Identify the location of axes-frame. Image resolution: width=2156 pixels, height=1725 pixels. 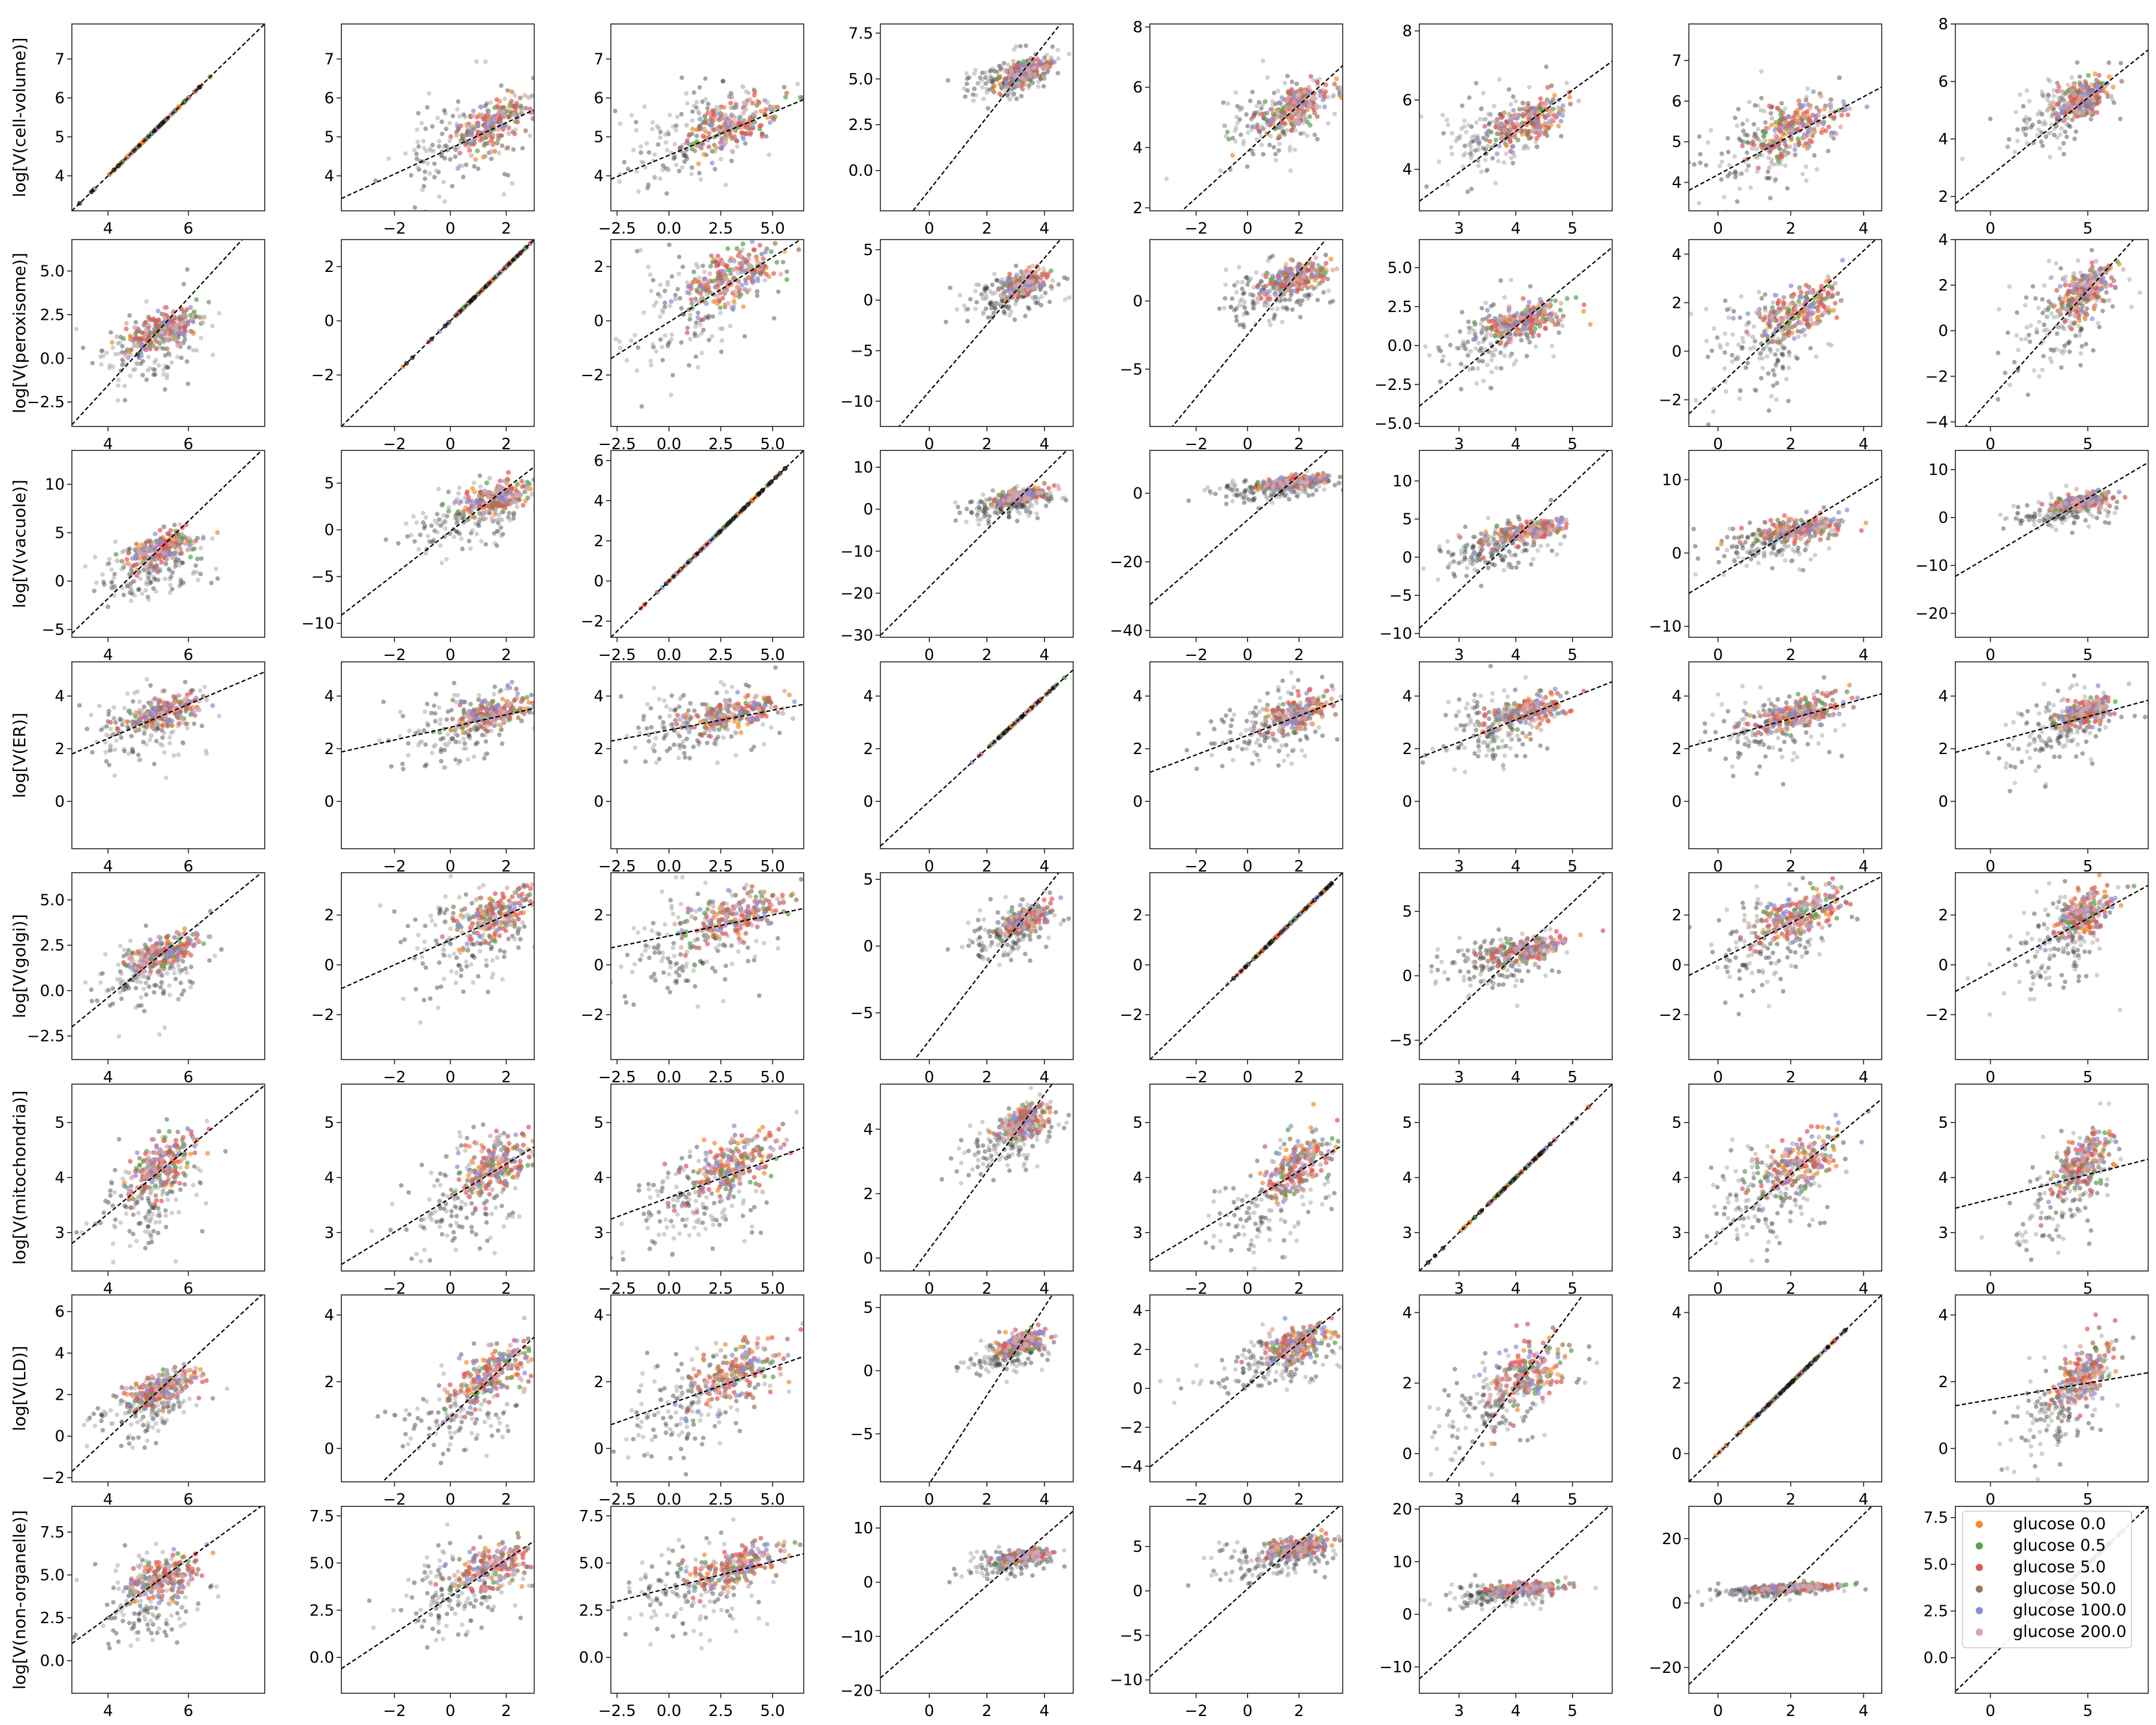
(1246, 117).